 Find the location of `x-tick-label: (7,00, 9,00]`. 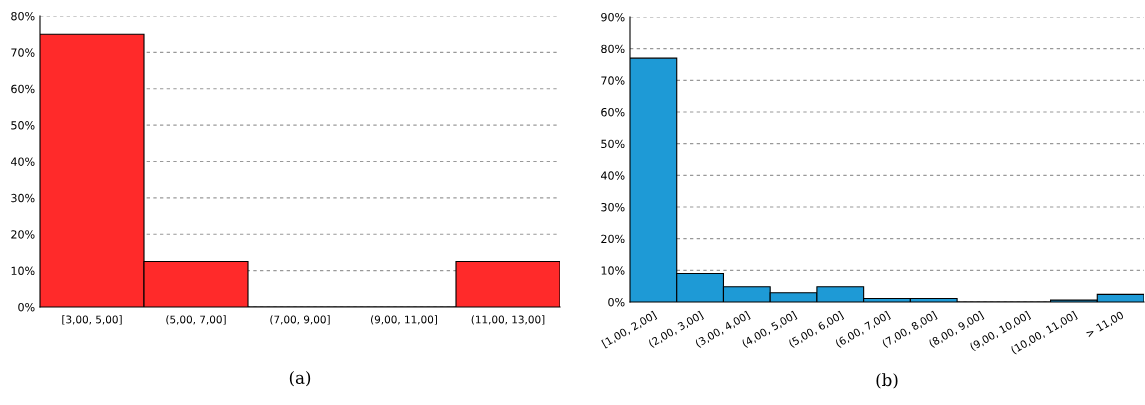

x-tick-label: (7,00, 9,00] is located at coordinates (300, 320).